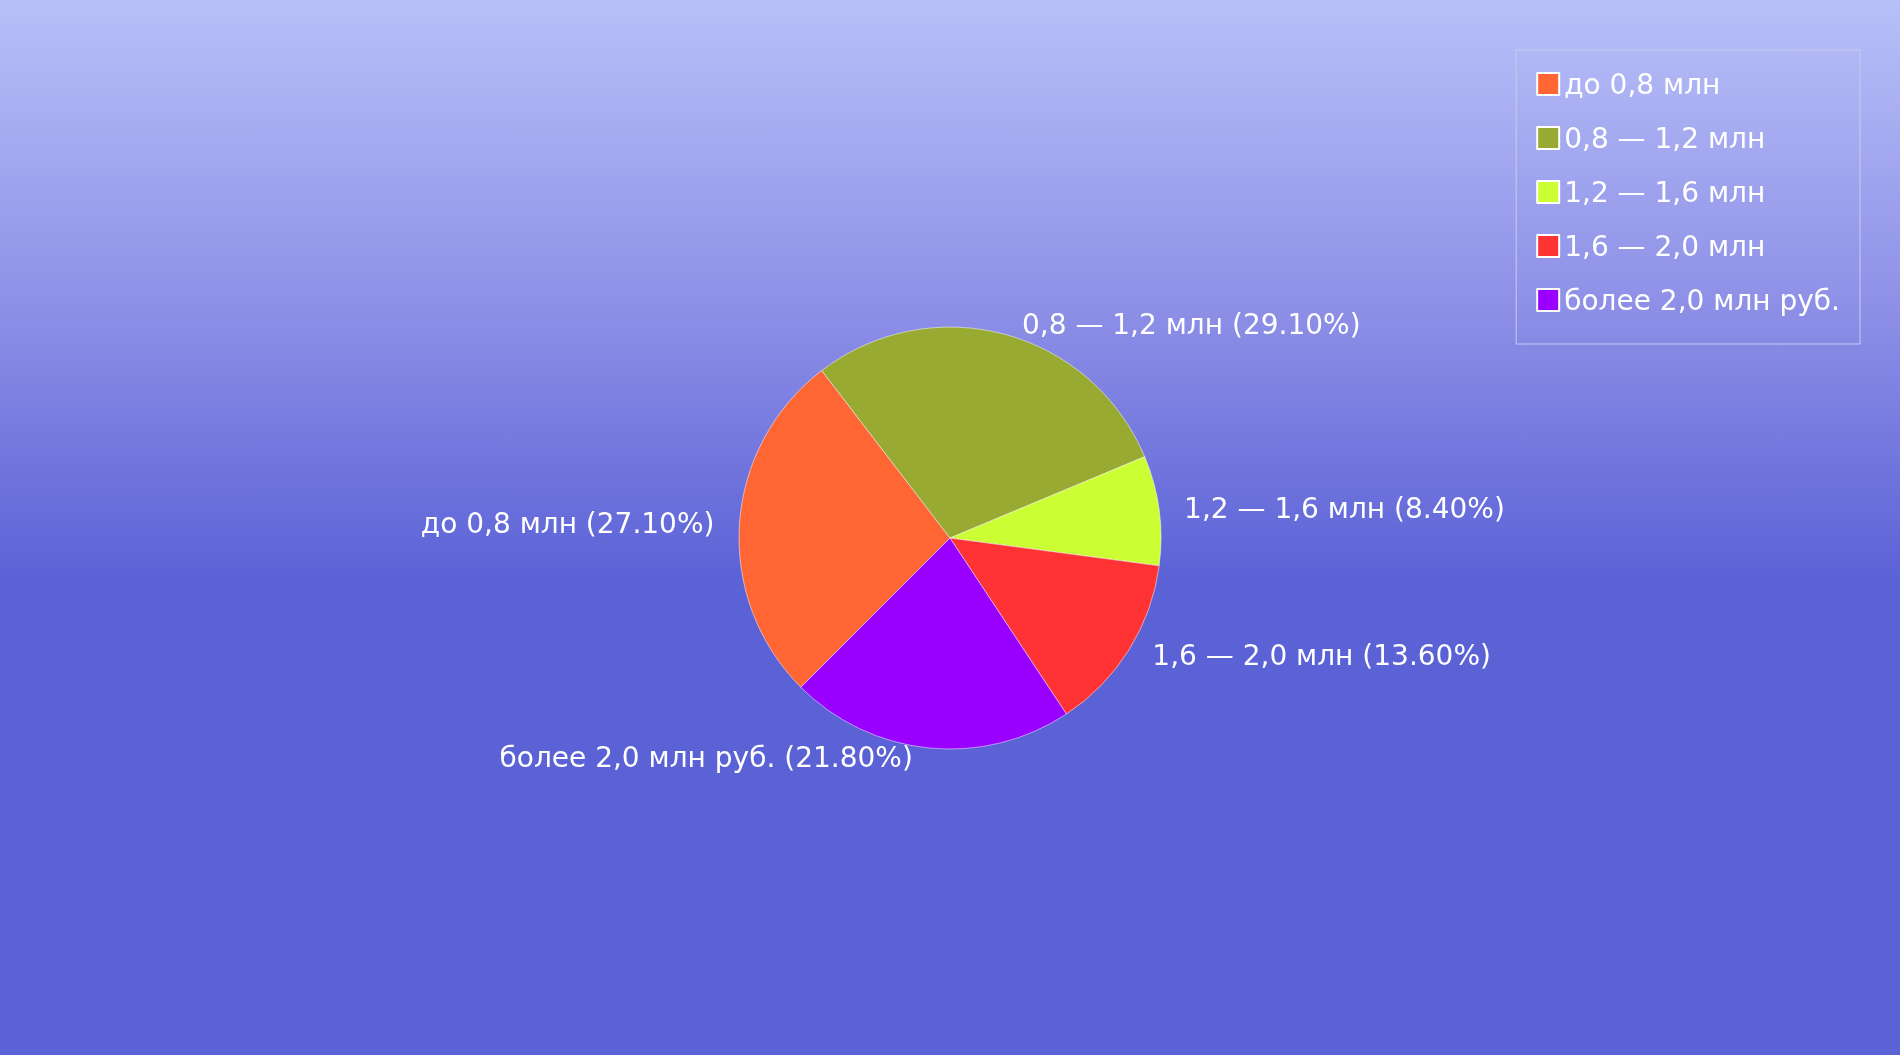 The width and height of the screenshot is (1900, 1055). Describe the element at coordinates (1665, 138) in the screenshot. I see `legend-label: 0,8 — 1,2 млн` at that location.